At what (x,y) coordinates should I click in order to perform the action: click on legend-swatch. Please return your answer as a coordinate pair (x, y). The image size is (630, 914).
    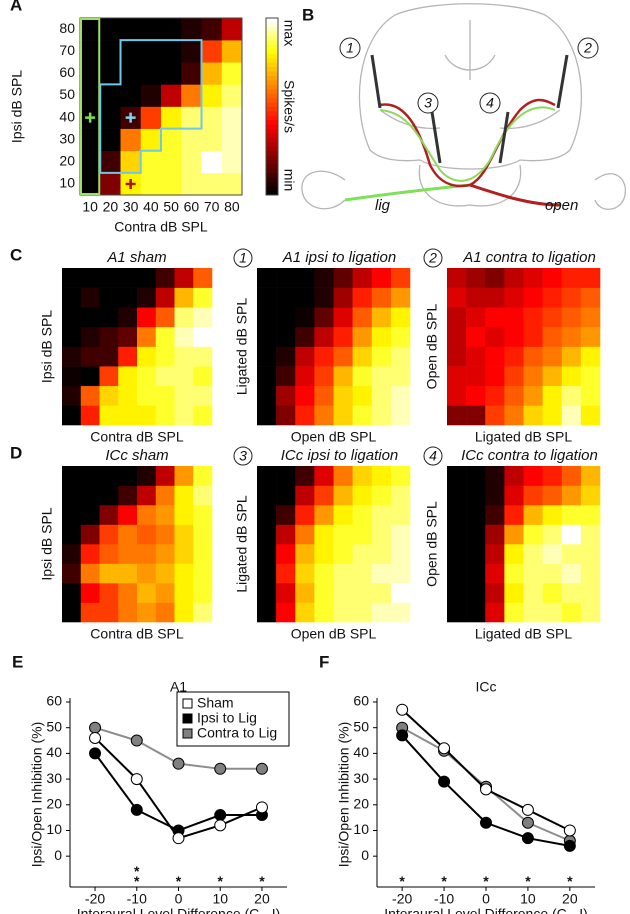
    Looking at the image, I should click on (187, 733).